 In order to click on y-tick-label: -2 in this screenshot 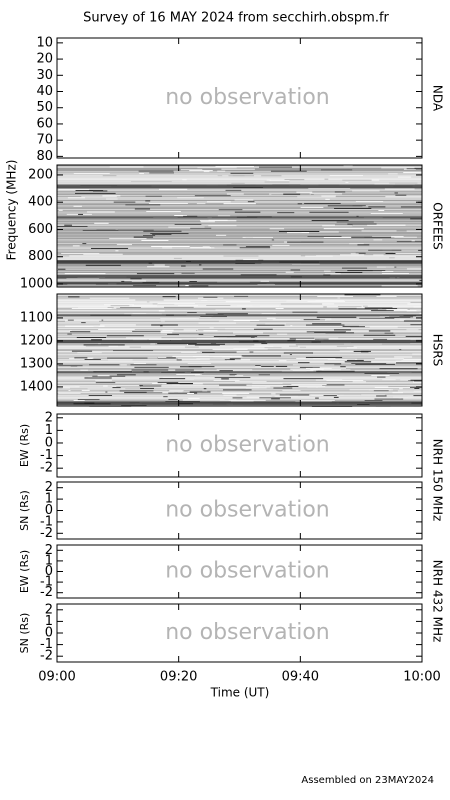, I will do `click(46, 533)`.